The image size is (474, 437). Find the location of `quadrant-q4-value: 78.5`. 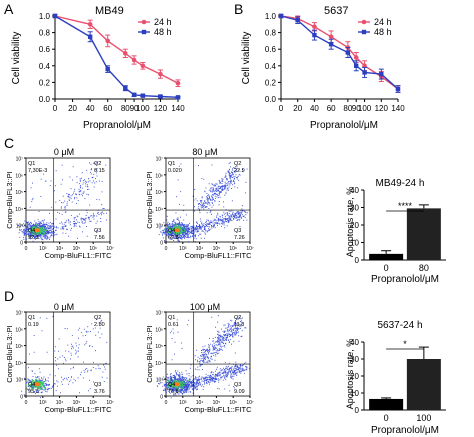

quadrant-q4-value: 78.5 is located at coordinates (173, 392).